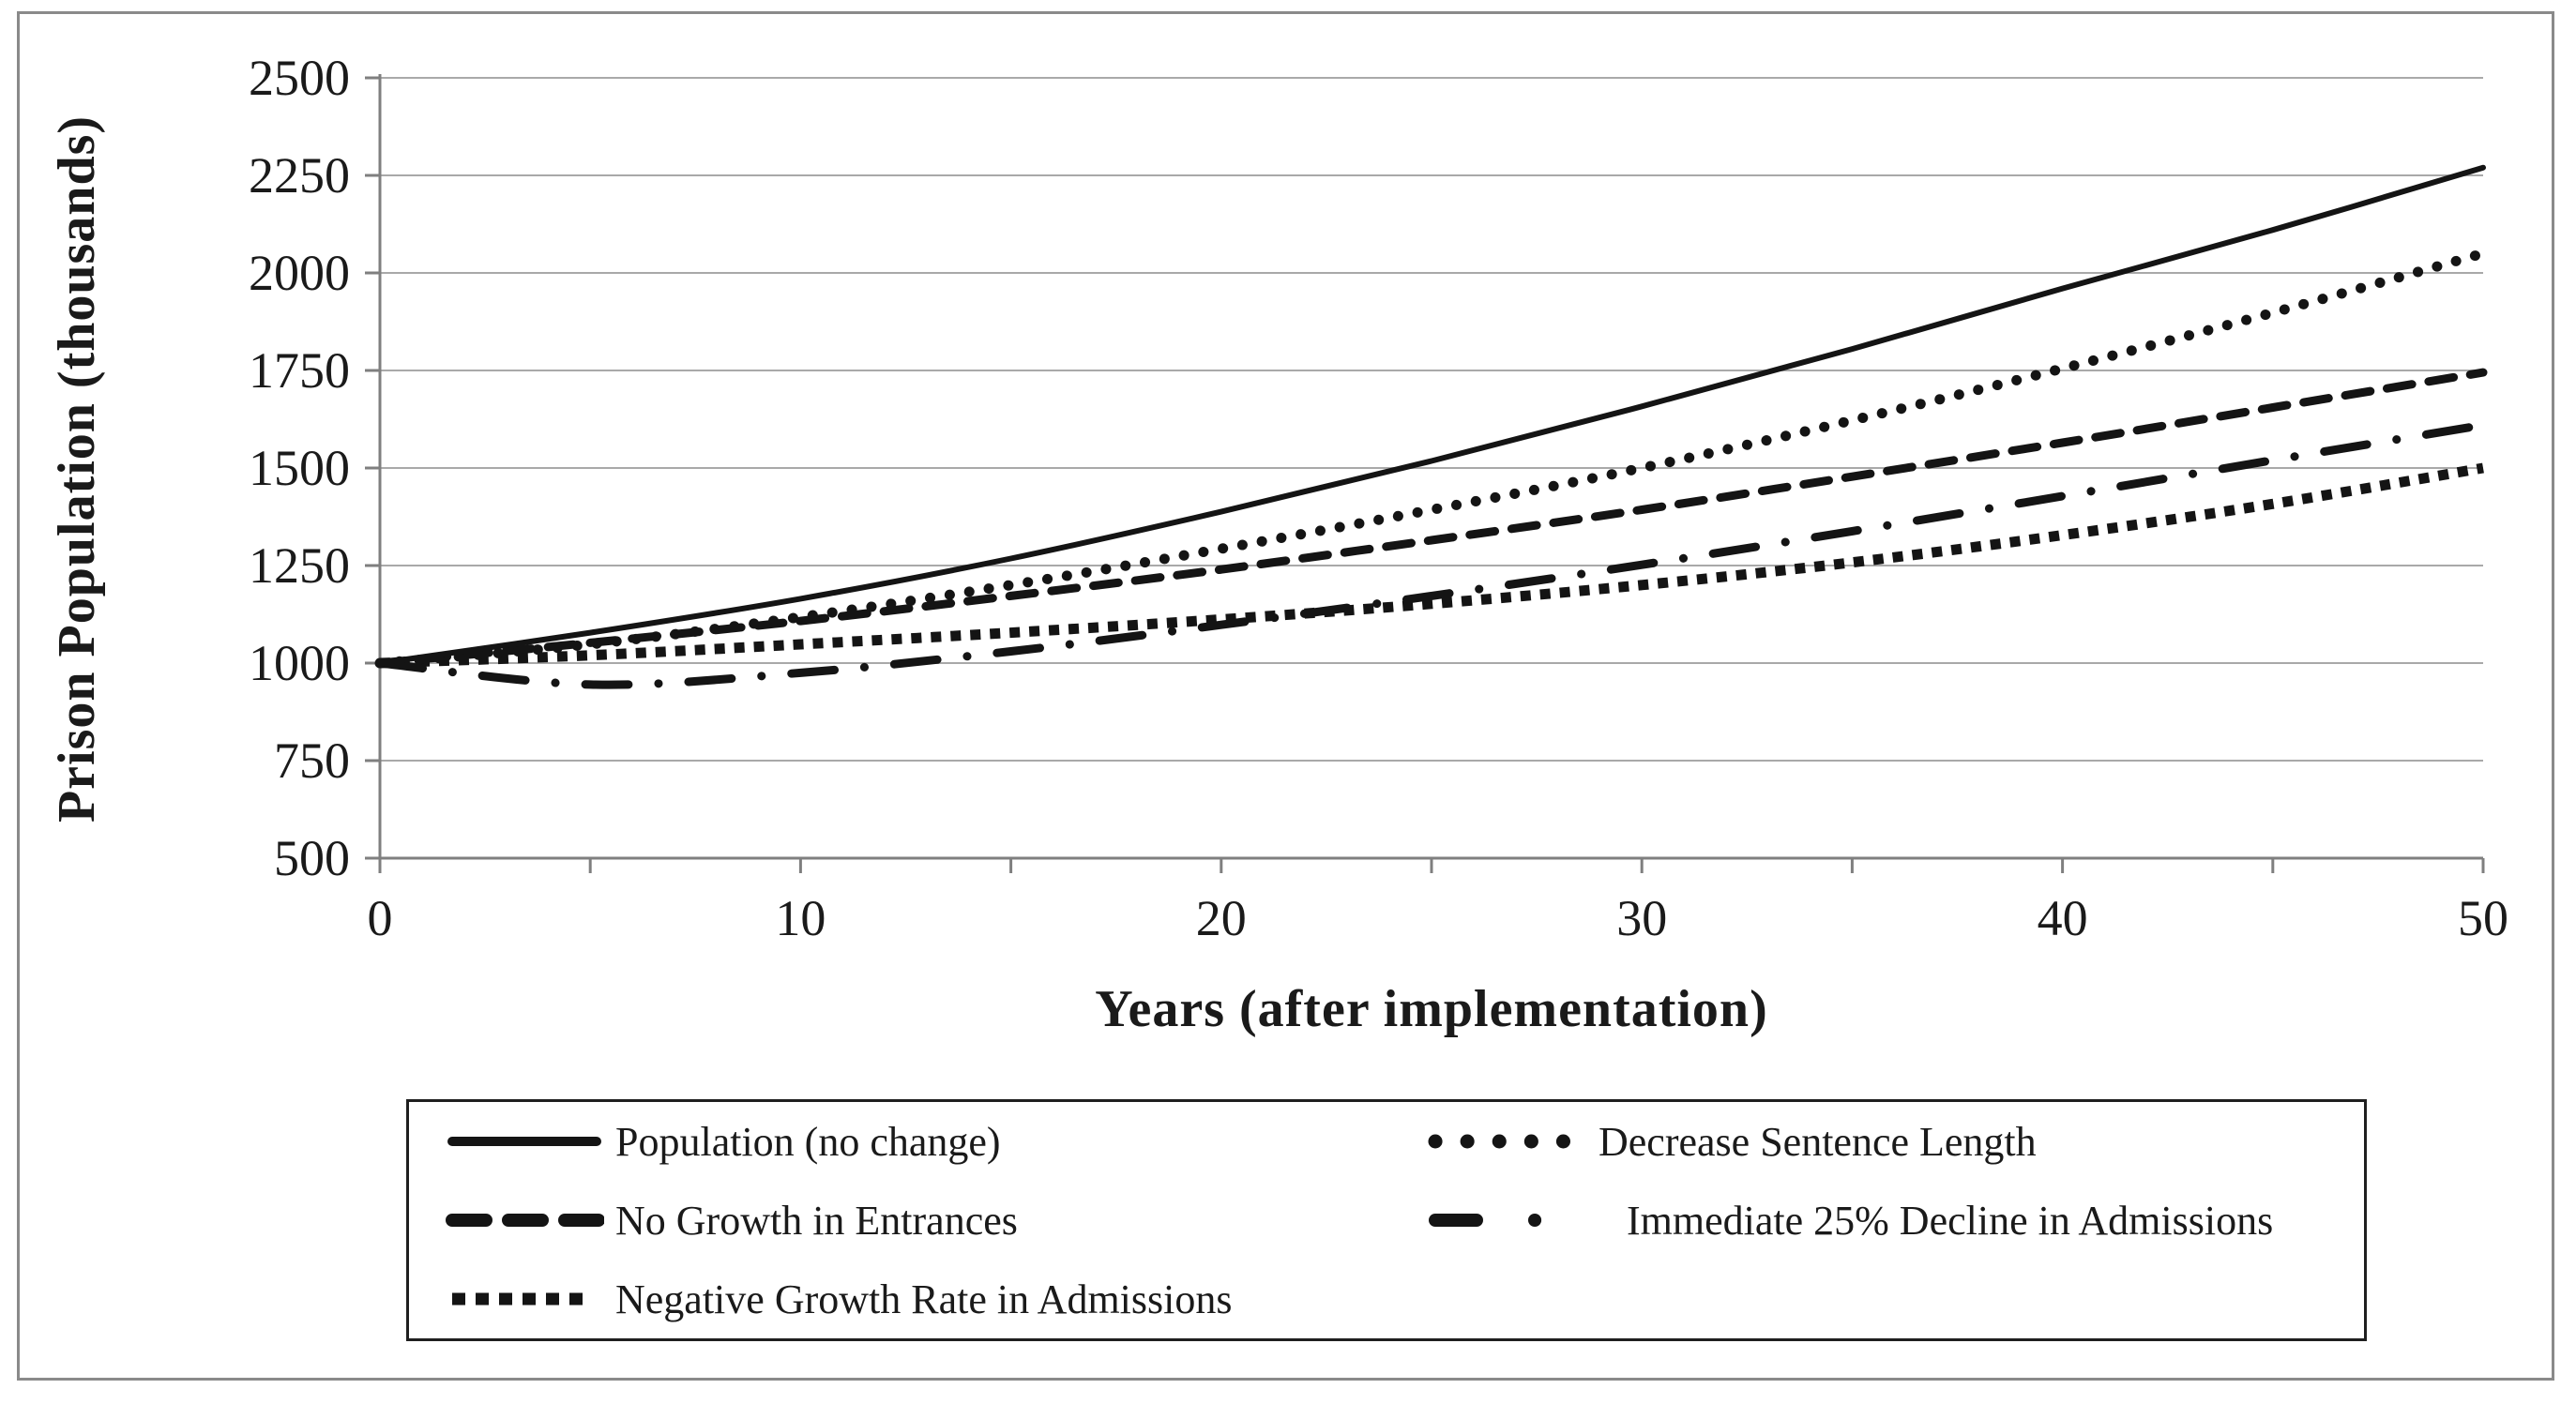 This screenshot has width=2576, height=1404. Describe the element at coordinates (299, 468) in the screenshot. I see `svg-text: 1500` at that location.